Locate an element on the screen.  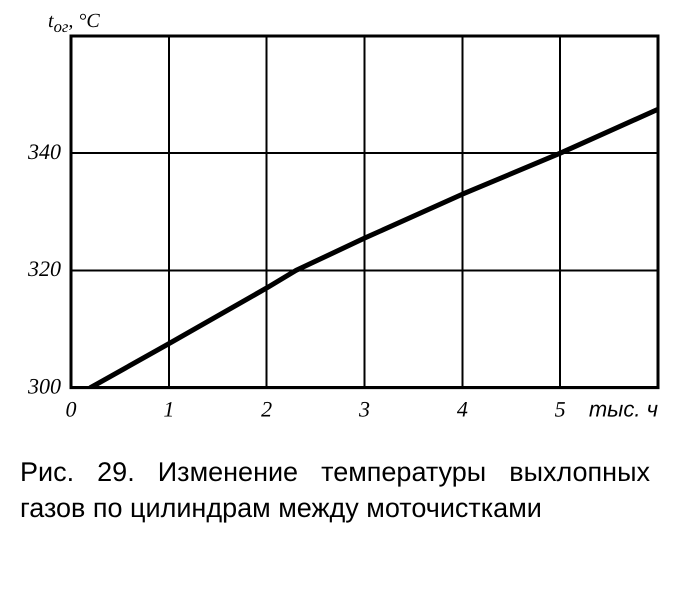
y-tick-label: 300 is located at coordinates (44, 385).